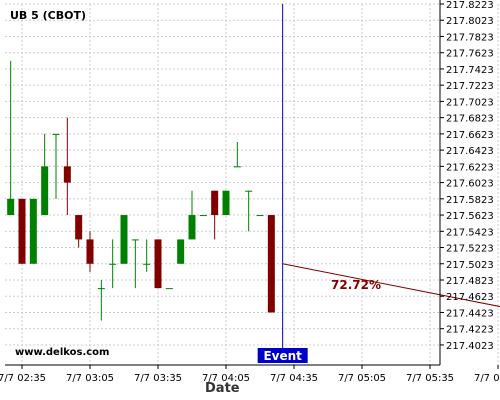 The width and height of the screenshot is (500, 400). Describe the element at coordinates (23, 378) in the screenshot. I see `x-tick-label: 7/7 02:35` at that location.